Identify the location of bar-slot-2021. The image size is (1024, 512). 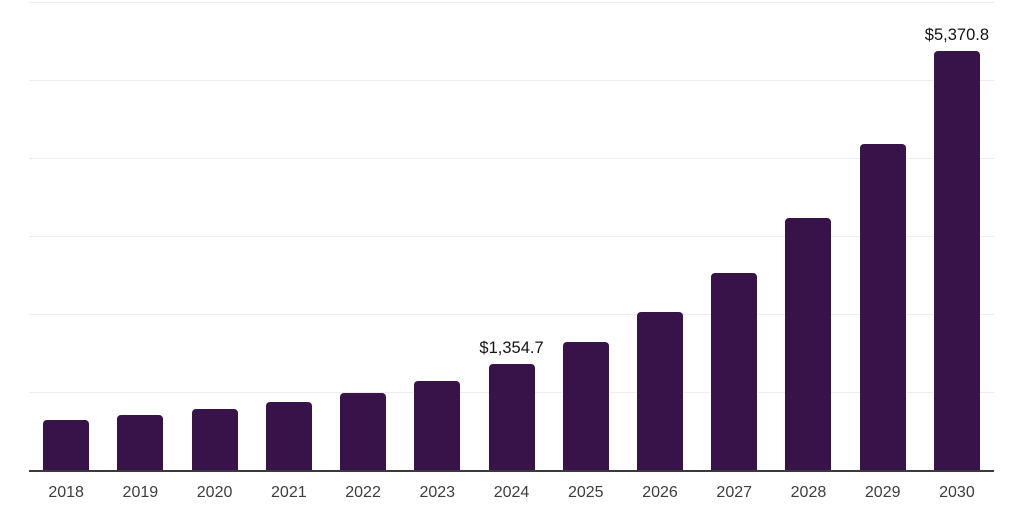
(289, 236).